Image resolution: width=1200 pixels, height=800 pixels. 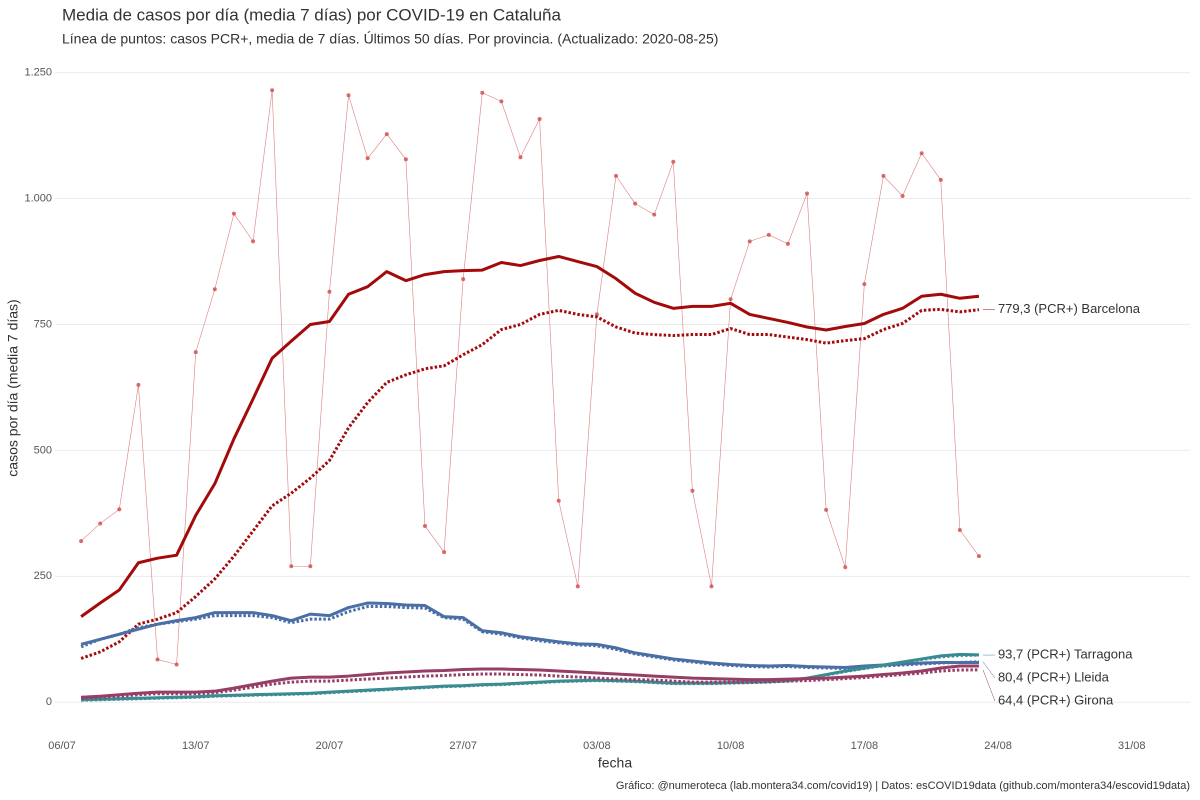 What do you see at coordinates (330, 746) in the screenshot?
I see `x-tick-label: 20/07` at bounding box center [330, 746].